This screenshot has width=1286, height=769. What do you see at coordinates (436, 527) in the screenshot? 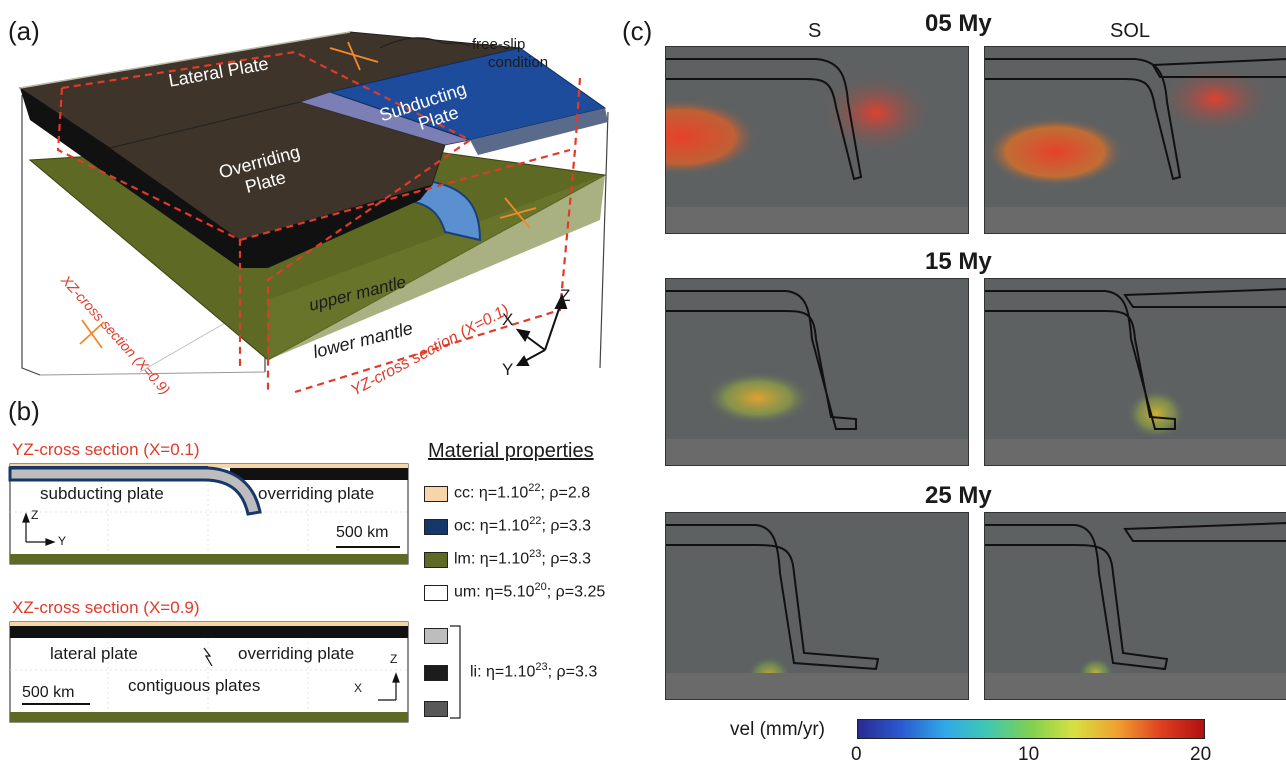
I see `swatch-oc` at bounding box center [436, 527].